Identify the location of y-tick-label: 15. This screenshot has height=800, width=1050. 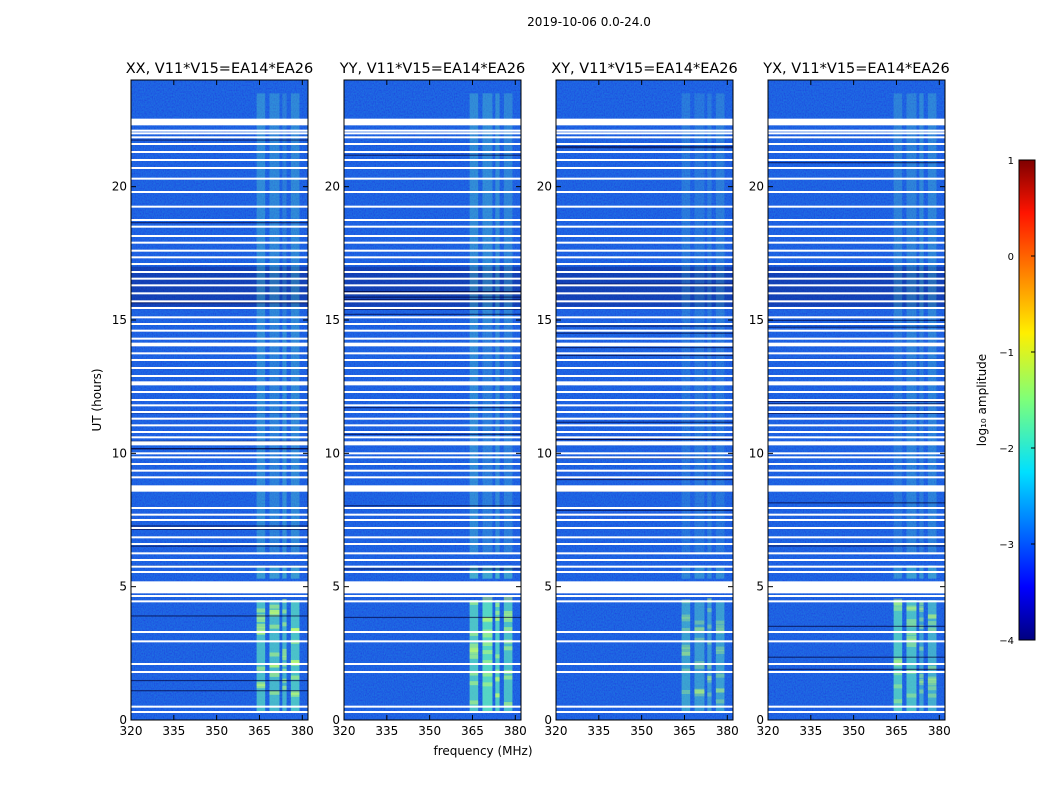
(544, 320).